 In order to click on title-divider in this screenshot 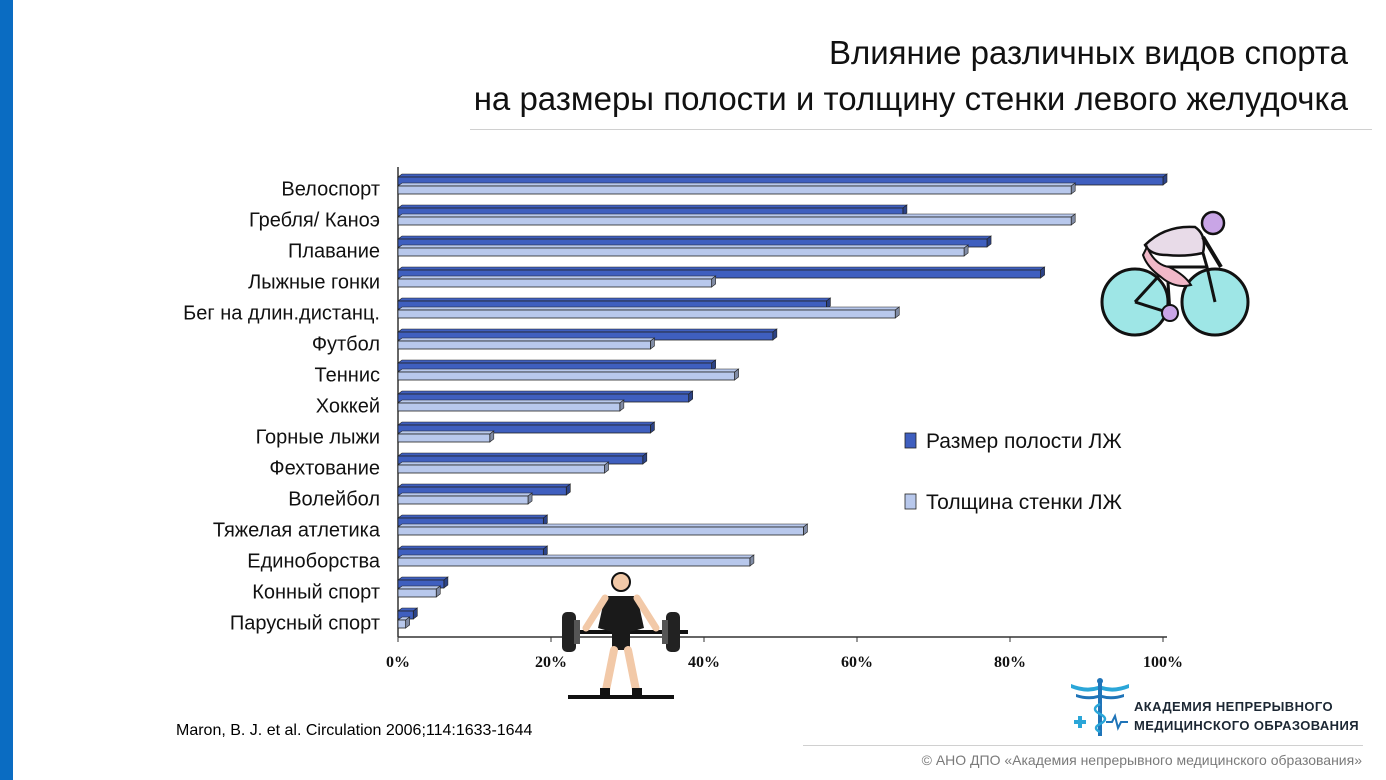, I will do `click(921, 129)`.